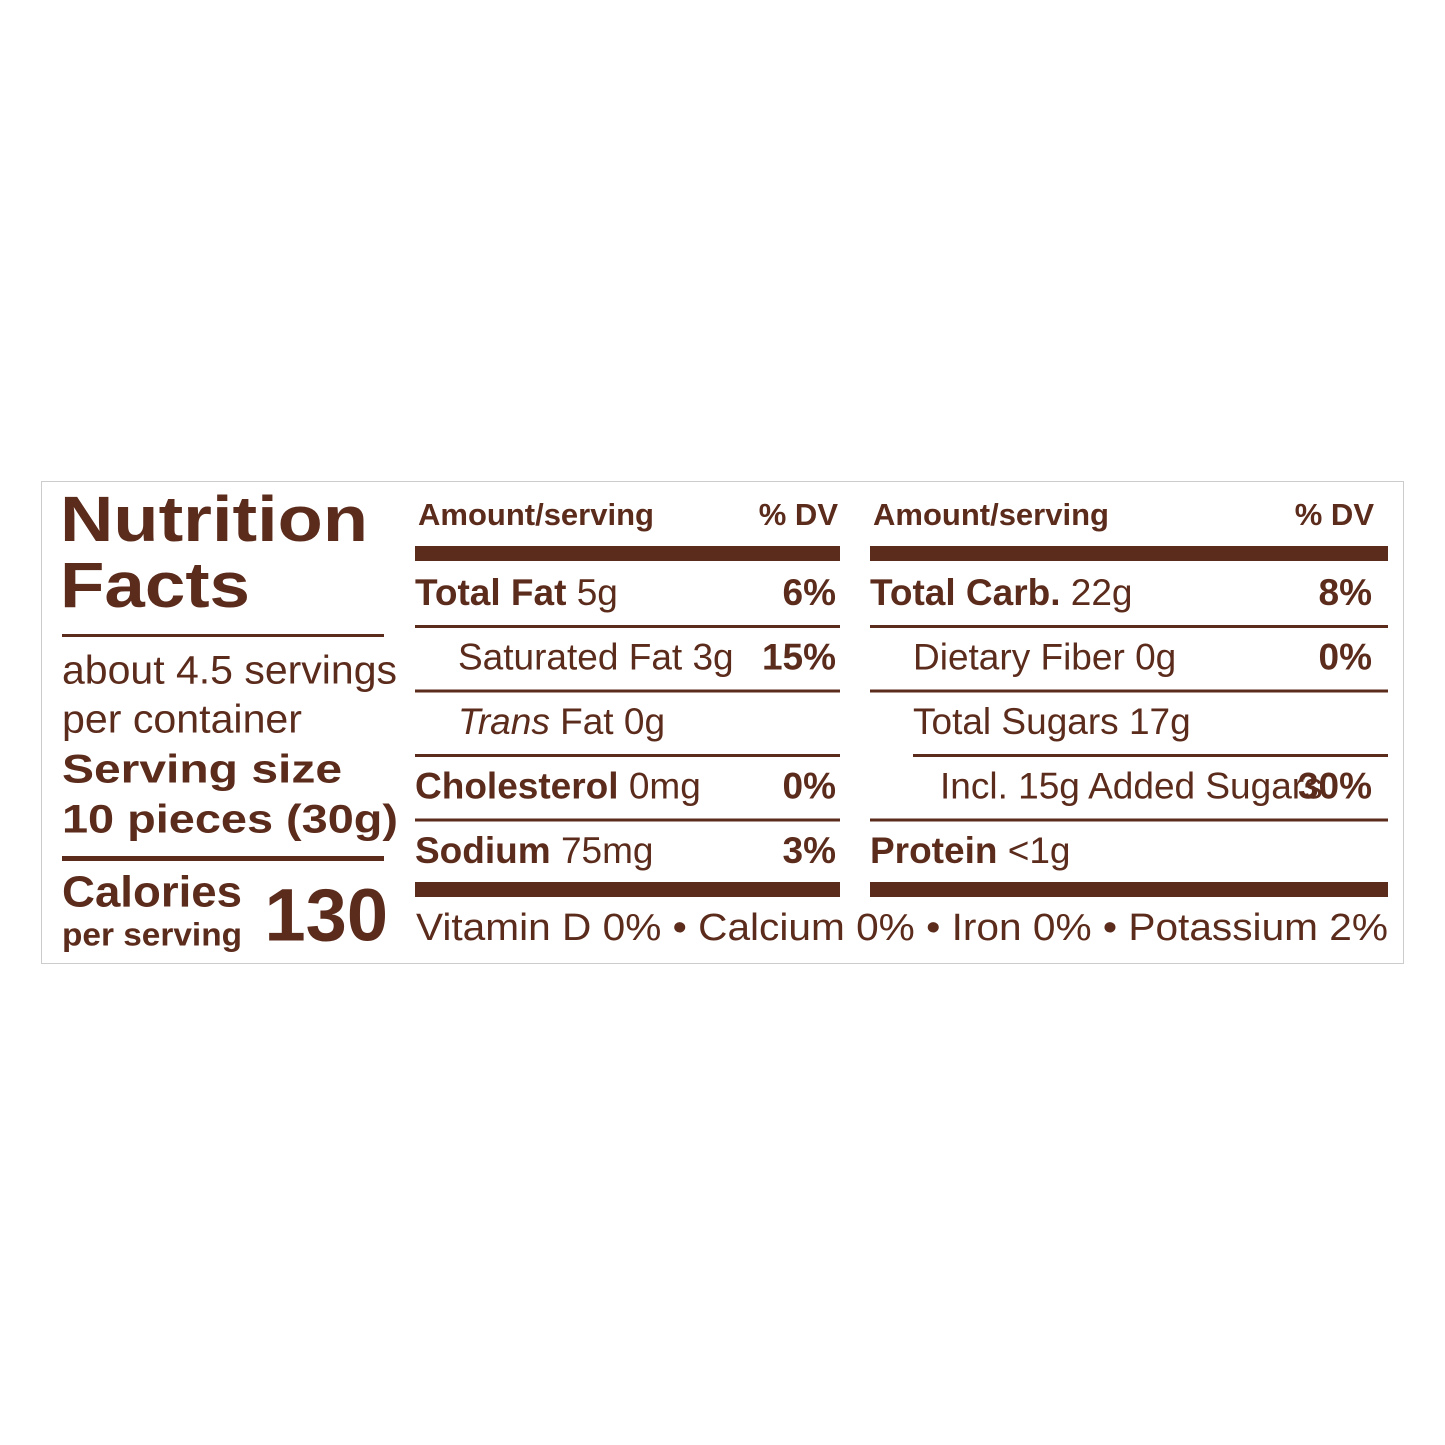 This screenshot has width=1445, height=1445. I want to click on nutrient-amount: 0mg, so click(665, 785).